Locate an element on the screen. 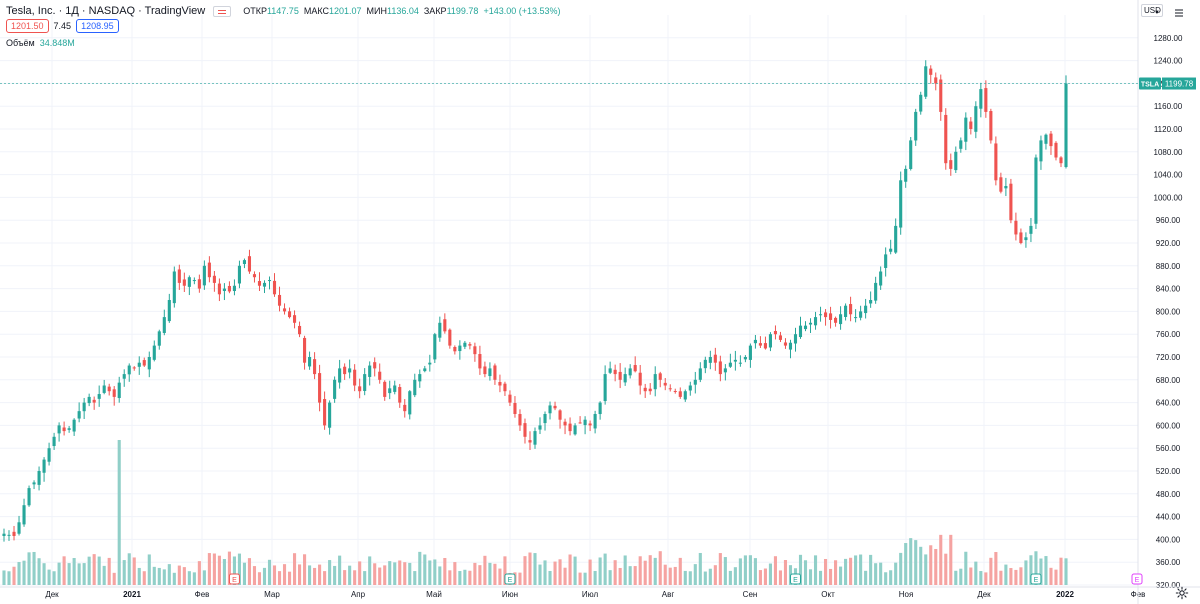 The height and width of the screenshot is (604, 1200). legend-title: Tesla, Inc. · 1Д · NASDAQ · TradingView is located at coordinates (106, 11).